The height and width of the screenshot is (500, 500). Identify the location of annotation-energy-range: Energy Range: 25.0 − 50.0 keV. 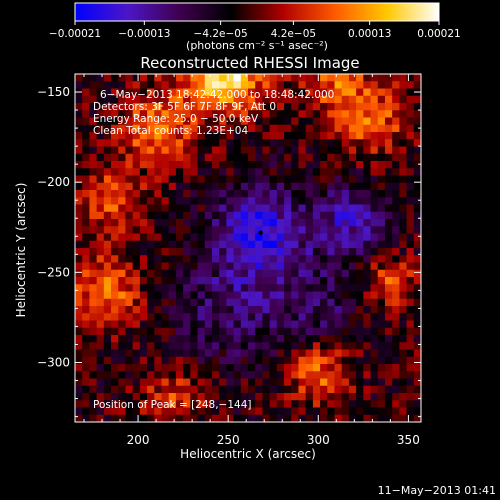
(176, 119).